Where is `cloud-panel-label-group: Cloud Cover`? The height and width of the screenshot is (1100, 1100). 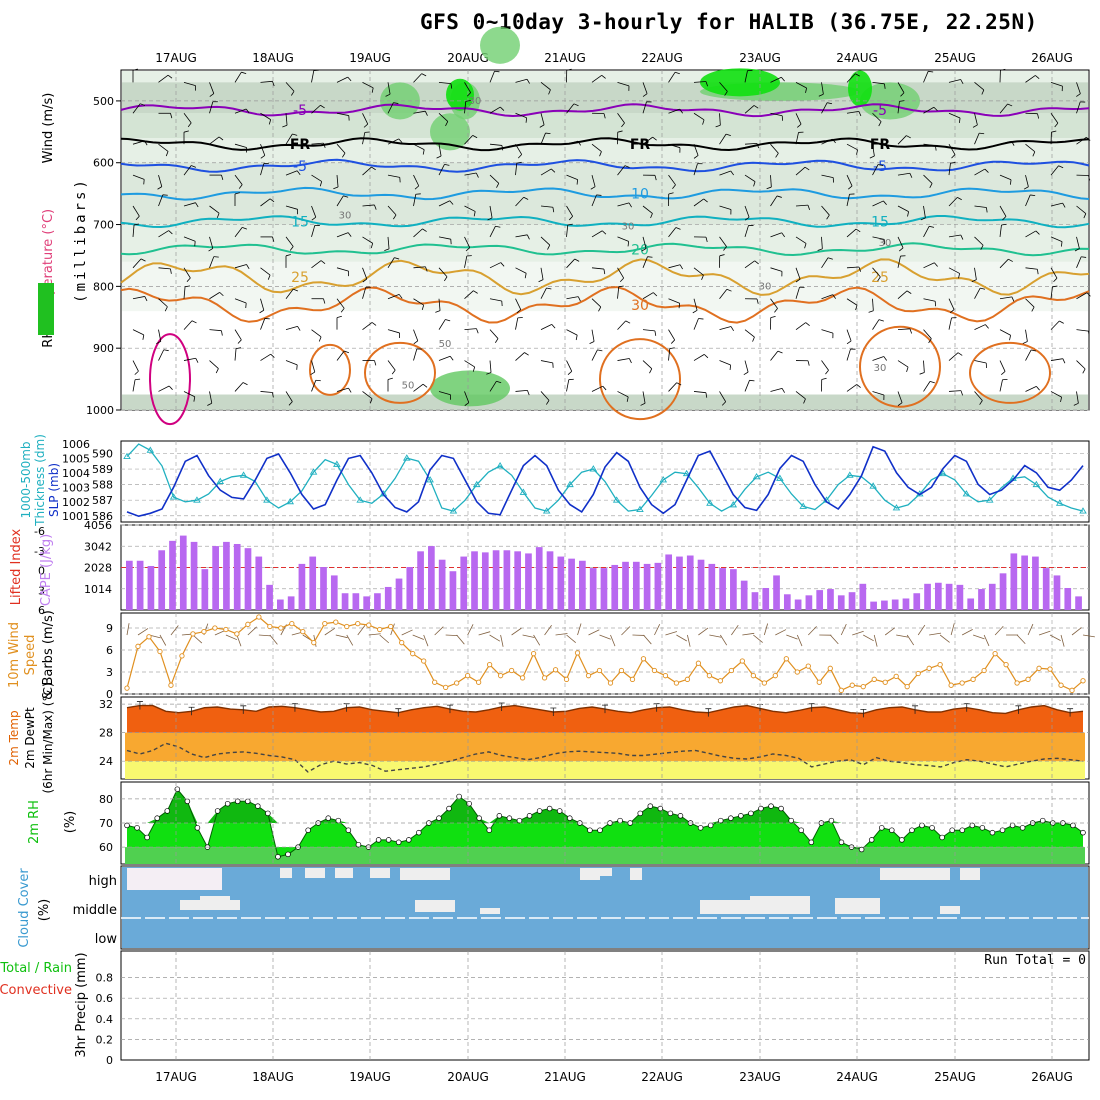 cloud-panel-label-group: Cloud Cover is located at coordinates (24, 908).